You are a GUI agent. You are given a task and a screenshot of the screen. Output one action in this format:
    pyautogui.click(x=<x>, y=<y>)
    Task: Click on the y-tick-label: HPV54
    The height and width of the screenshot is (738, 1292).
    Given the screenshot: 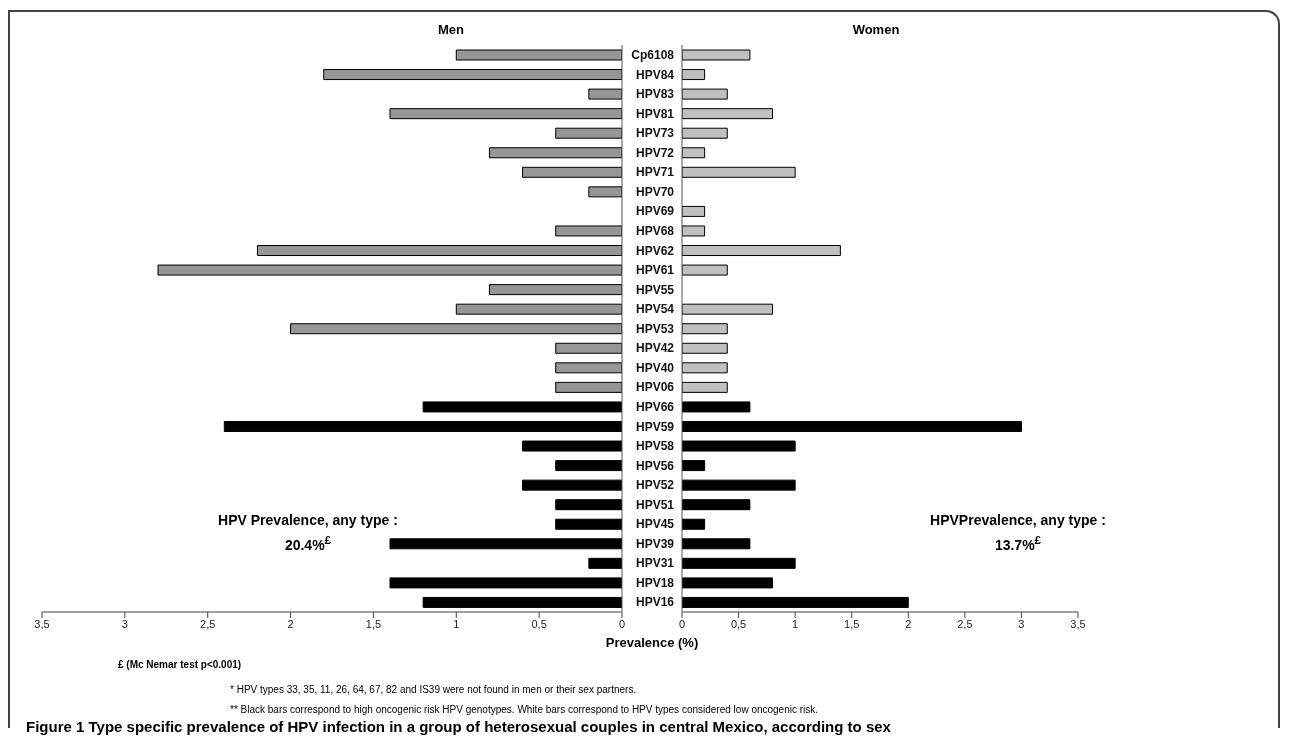 What is the action you would take?
    pyautogui.click(x=655, y=309)
    